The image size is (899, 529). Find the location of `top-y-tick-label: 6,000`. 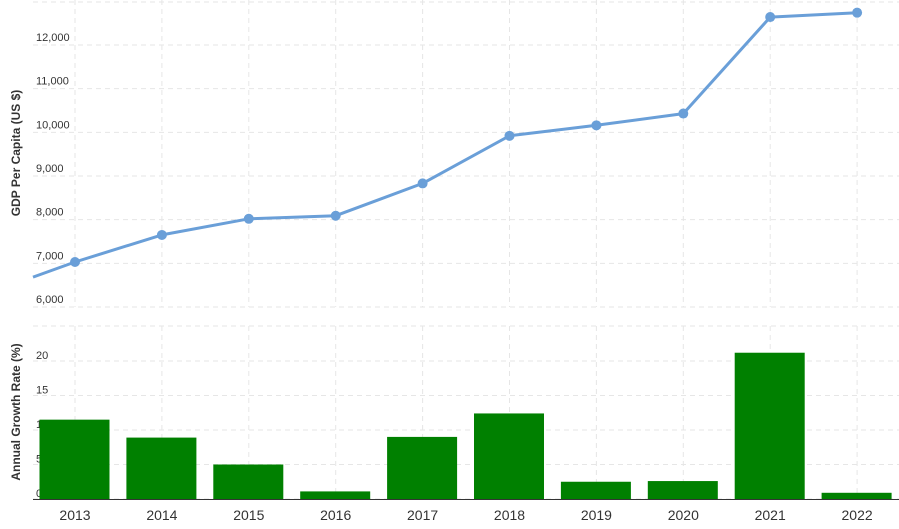

top-y-tick-label: 6,000 is located at coordinates (50, 300).